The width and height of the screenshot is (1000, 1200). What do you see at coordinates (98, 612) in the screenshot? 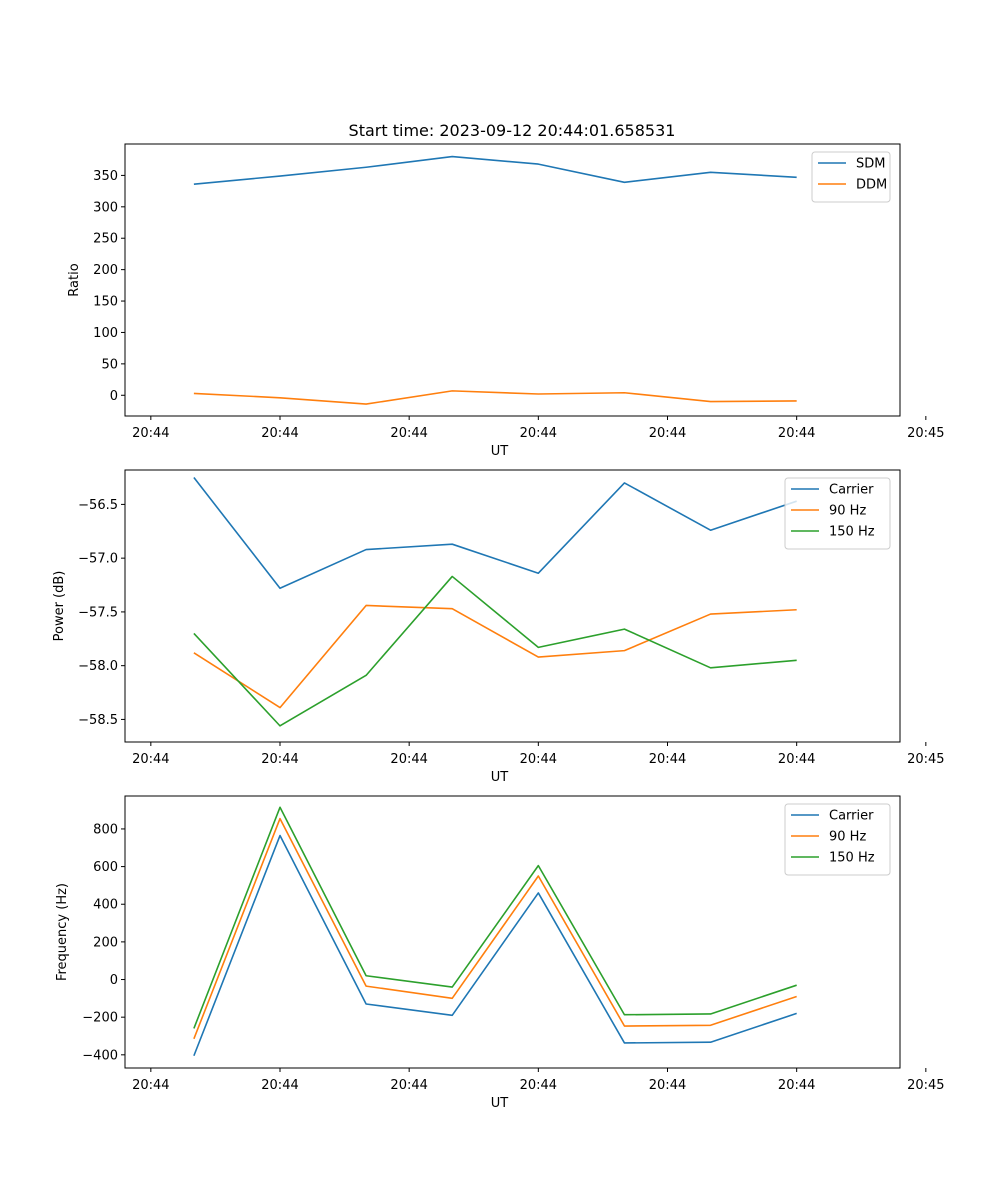
I see `y-tick-label: −57.5` at bounding box center [98, 612].